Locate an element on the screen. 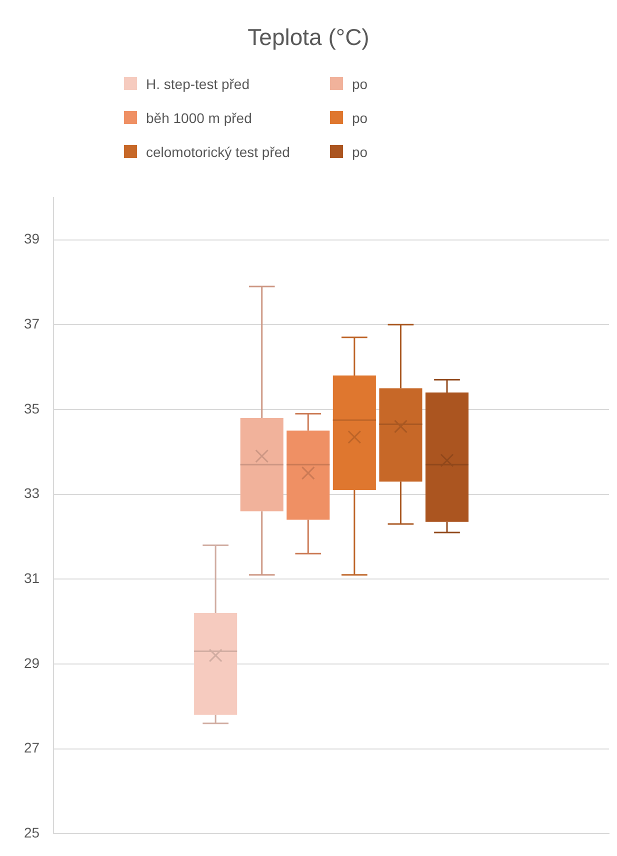  chart-title: Teplota (°C) is located at coordinates (308, 37).